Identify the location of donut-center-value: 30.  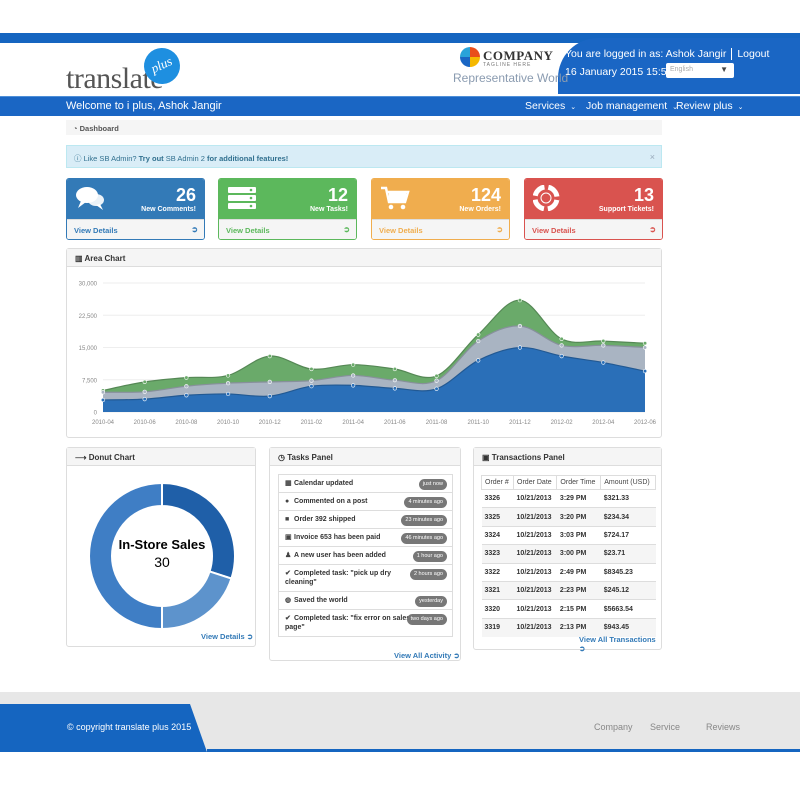
(162, 562).